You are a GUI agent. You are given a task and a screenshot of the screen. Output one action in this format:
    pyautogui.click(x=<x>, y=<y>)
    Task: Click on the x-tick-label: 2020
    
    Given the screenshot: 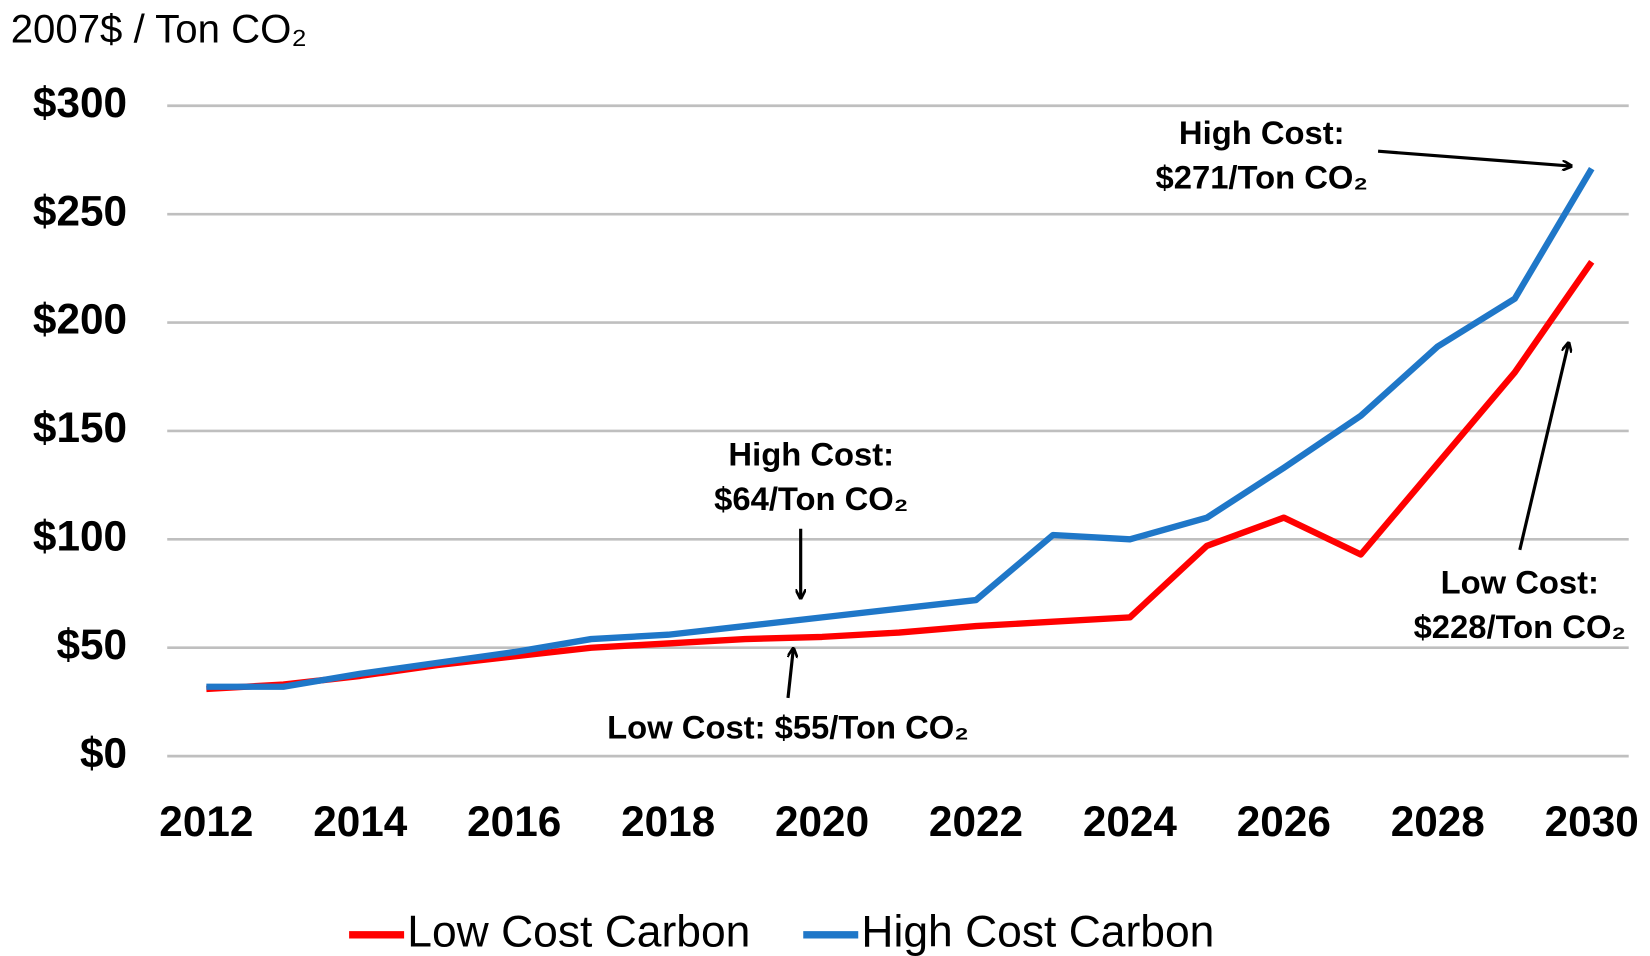 What is the action you would take?
    pyautogui.click(x=822, y=821)
    